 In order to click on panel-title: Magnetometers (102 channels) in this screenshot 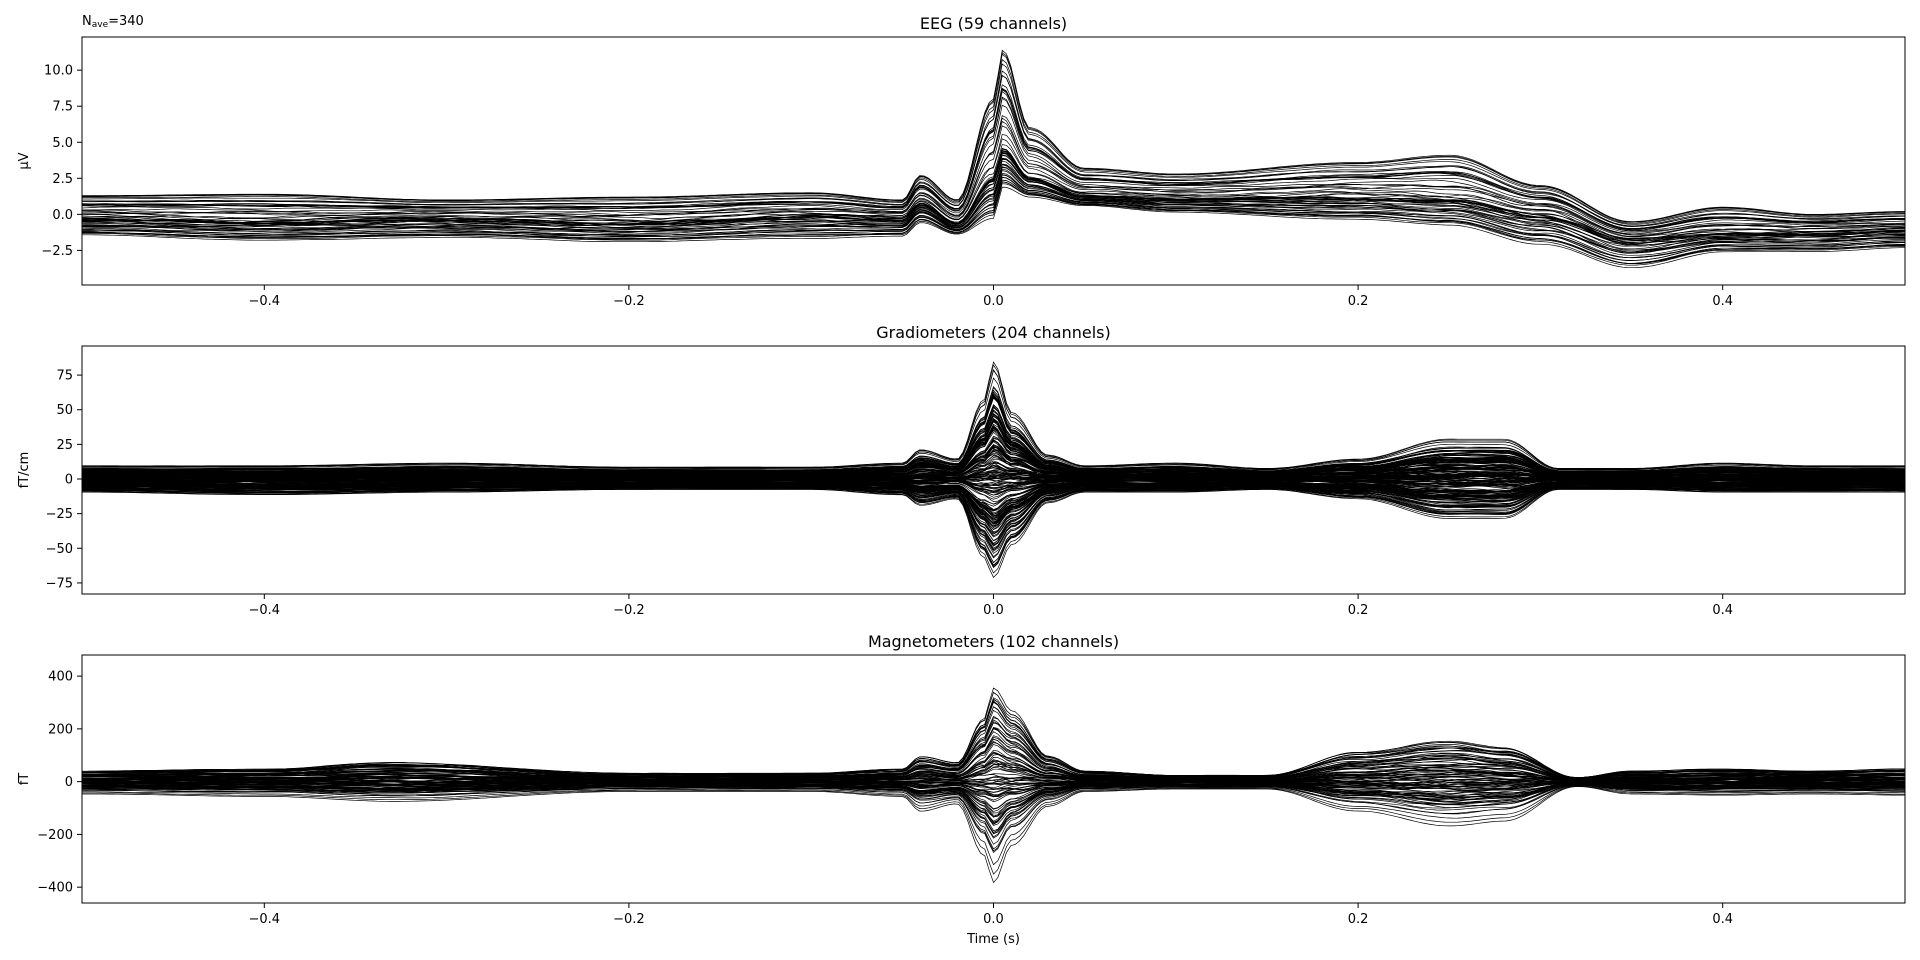, I will do `click(993, 641)`.